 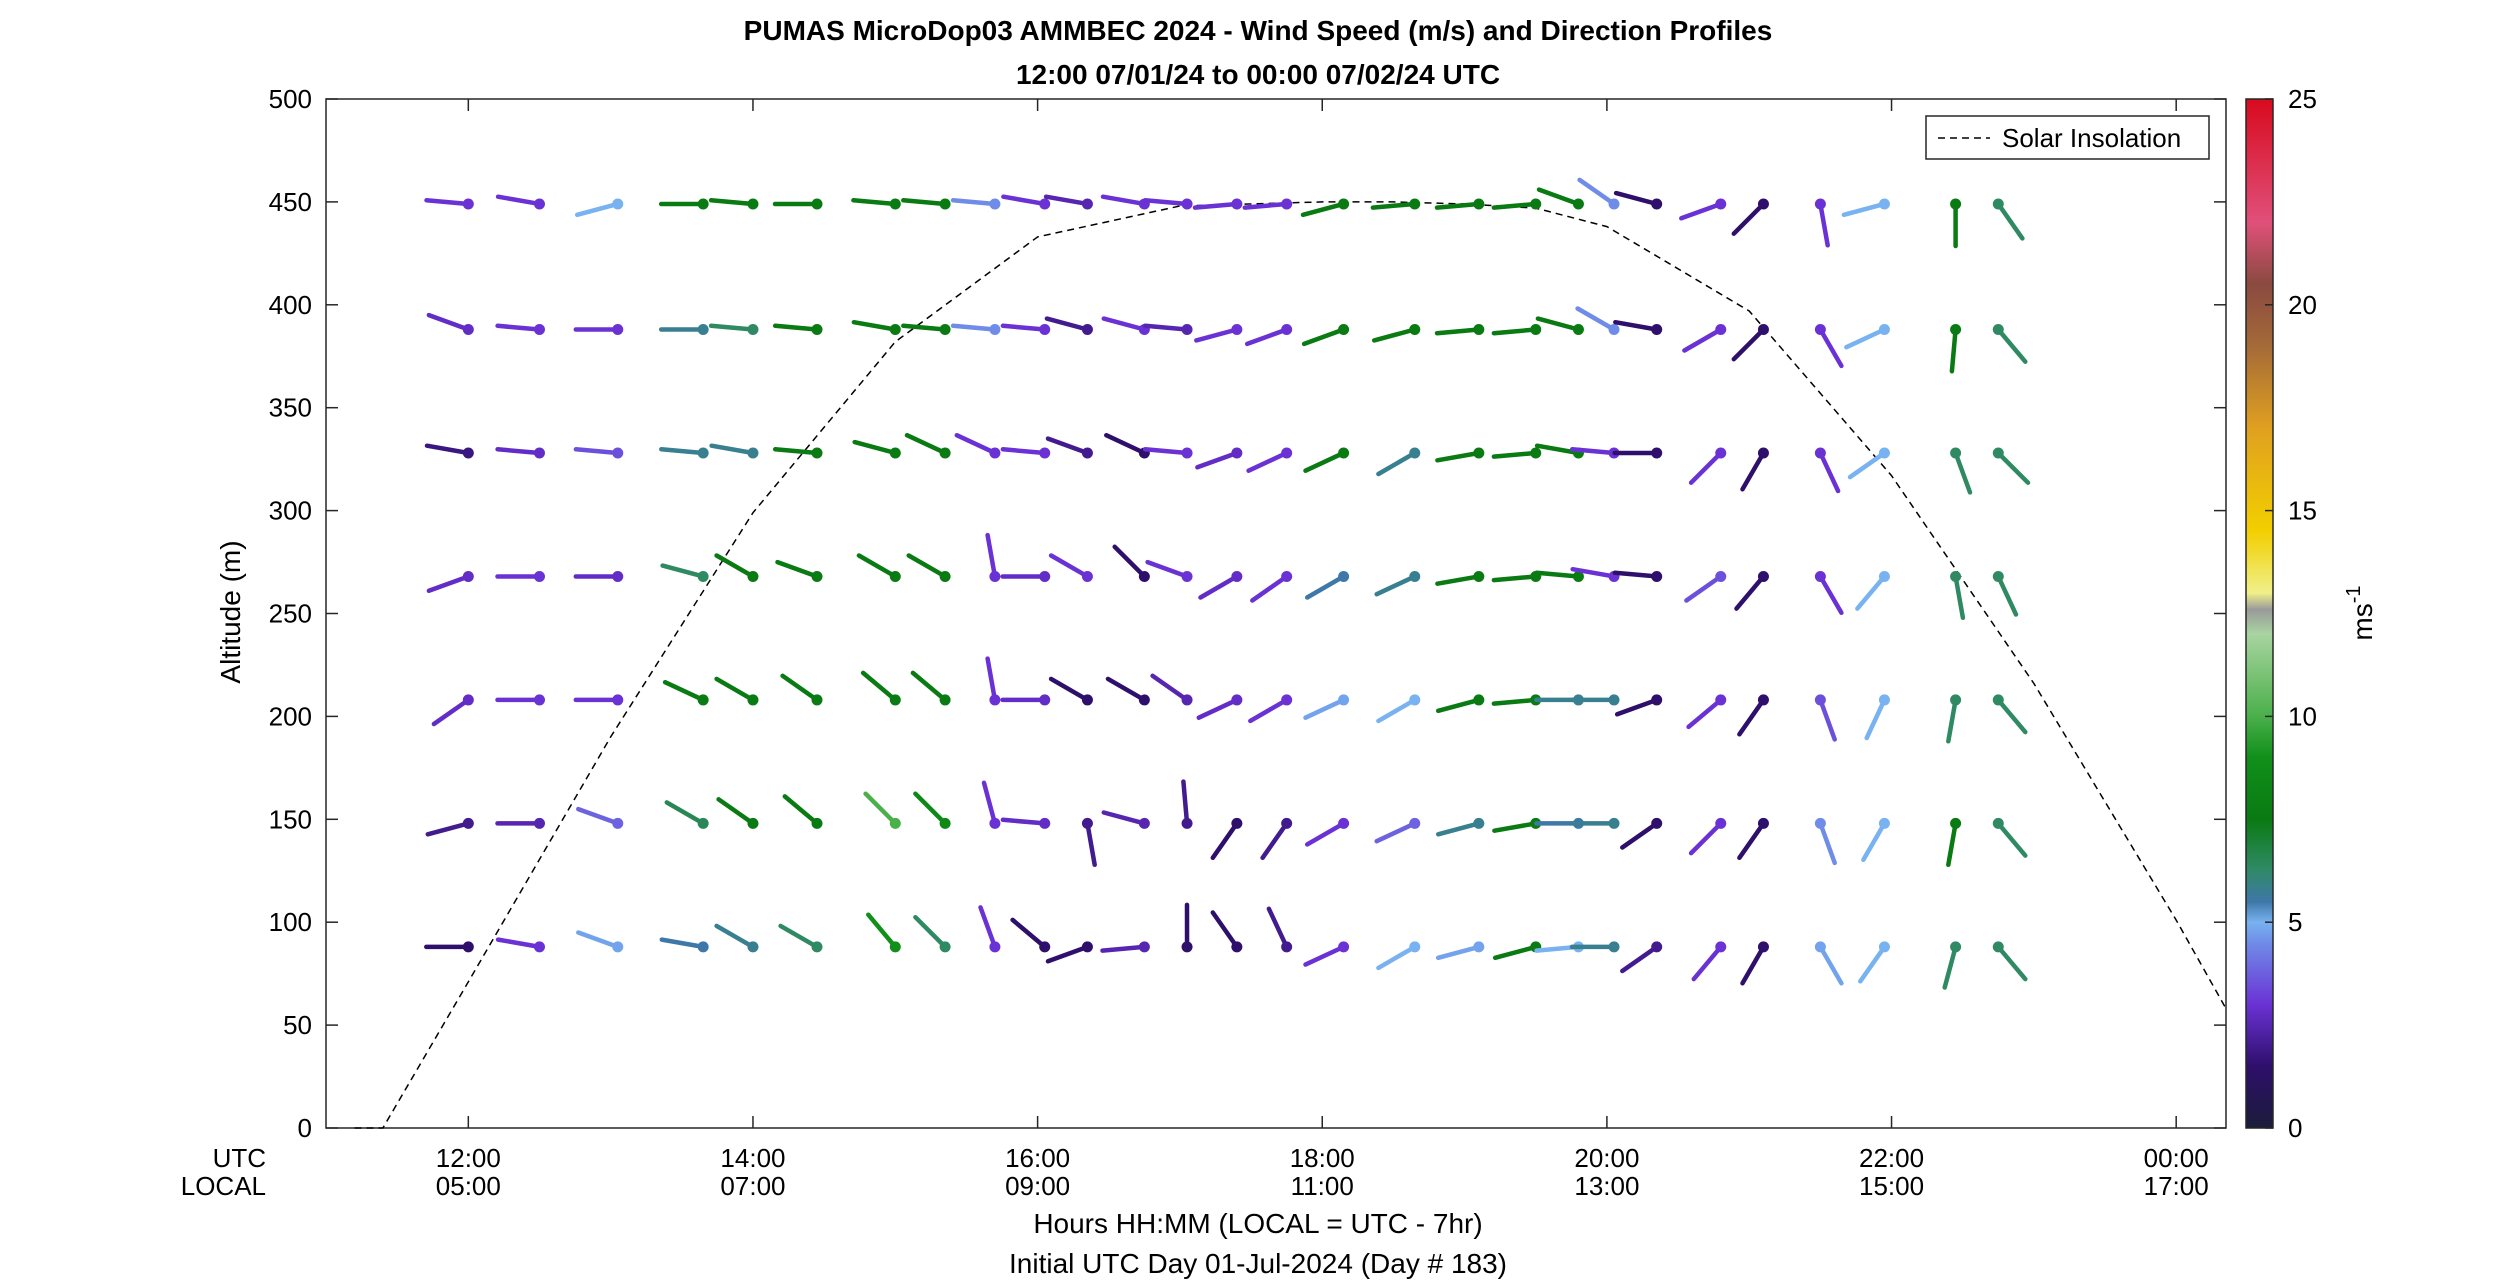 What do you see at coordinates (468, 1186) in the screenshot?
I see `x-tick-label-local: 05:00` at bounding box center [468, 1186].